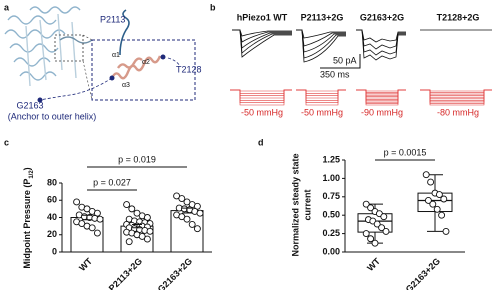  I want to click on panel-letter: b, so click(213, 7).